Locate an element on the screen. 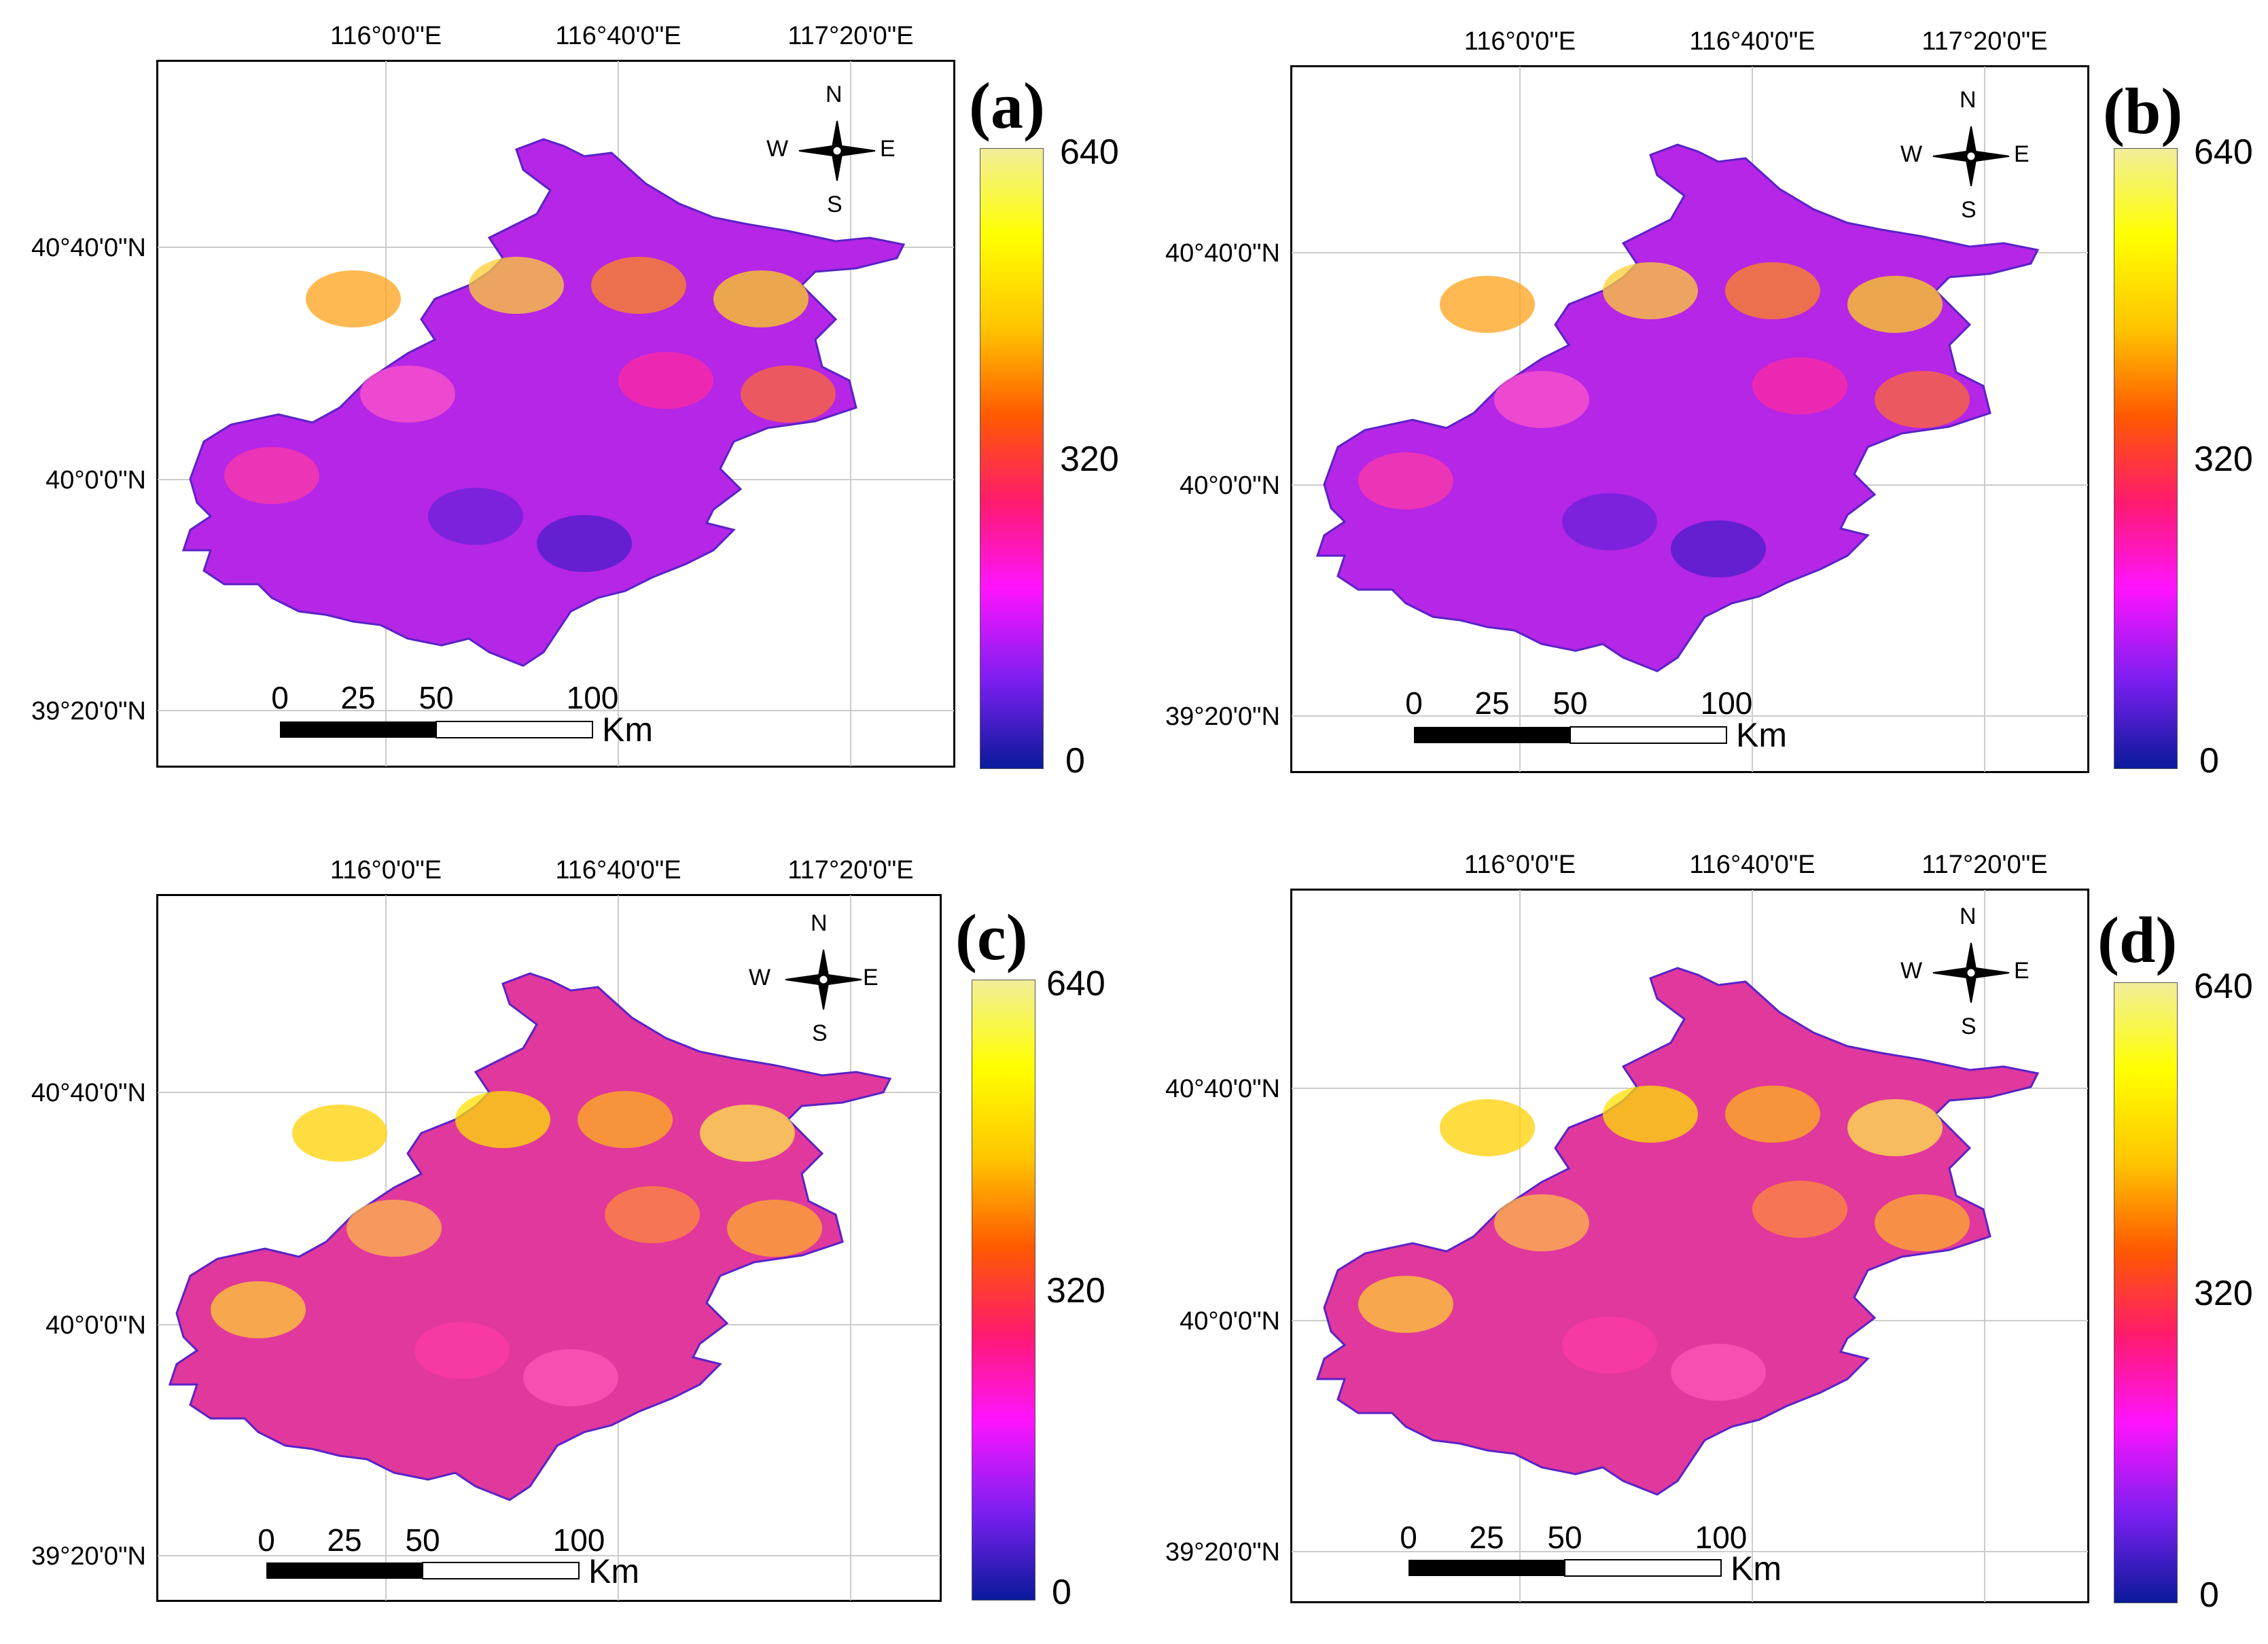  panel-label: (c) is located at coordinates (991, 937).